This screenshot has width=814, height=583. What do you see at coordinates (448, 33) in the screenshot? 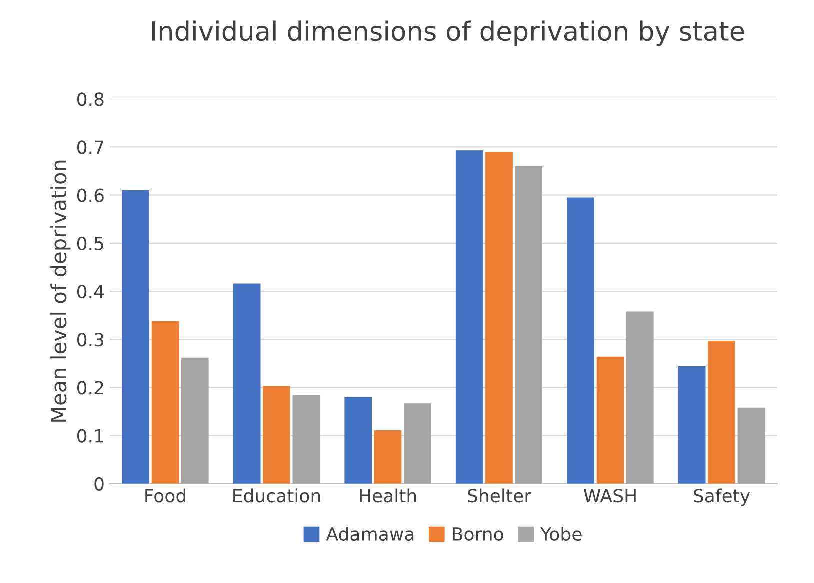
I see `chart-title: Individual dimensions of deprivation by state` at bounding box center [448, 33].